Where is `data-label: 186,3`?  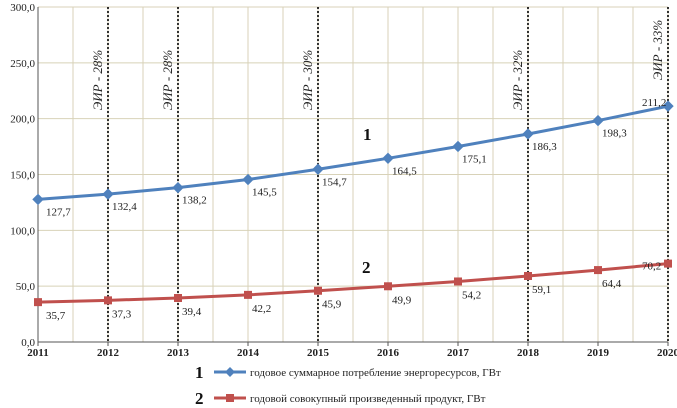 data-label: 186,3 is located at coordinates (544, 147).